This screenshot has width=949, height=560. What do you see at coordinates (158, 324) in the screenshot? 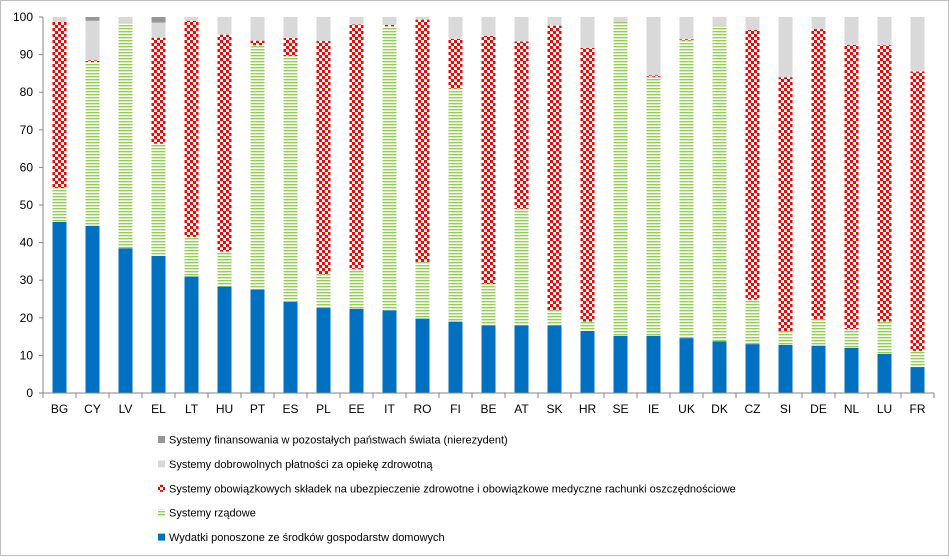
I see `bar-segment-household-el` at bounding box center [158, 324].